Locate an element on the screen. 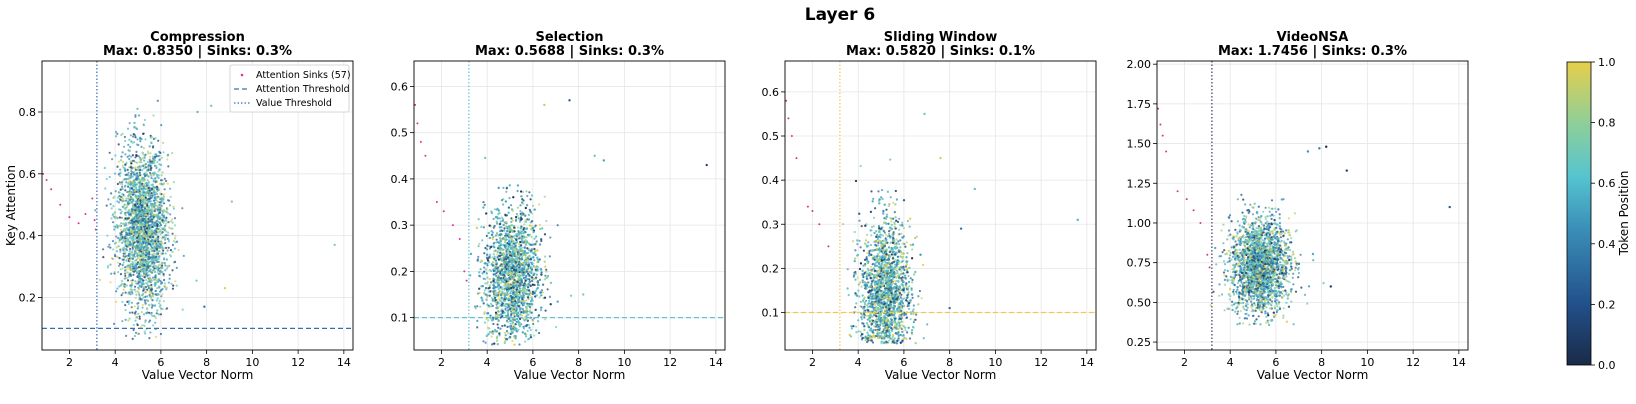  sink-point is located at coordinates (46, 180).